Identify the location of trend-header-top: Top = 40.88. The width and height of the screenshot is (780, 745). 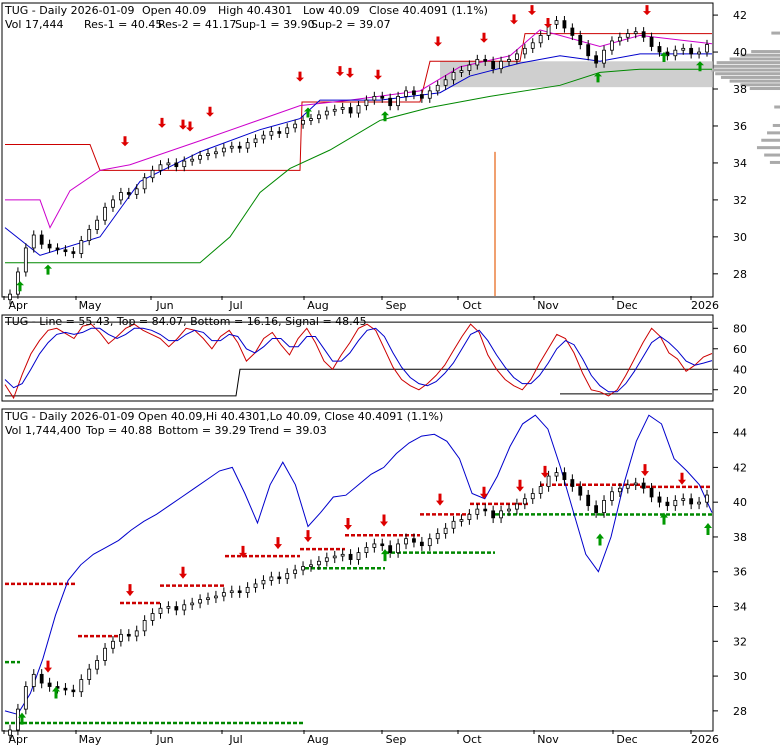
(118, 430).